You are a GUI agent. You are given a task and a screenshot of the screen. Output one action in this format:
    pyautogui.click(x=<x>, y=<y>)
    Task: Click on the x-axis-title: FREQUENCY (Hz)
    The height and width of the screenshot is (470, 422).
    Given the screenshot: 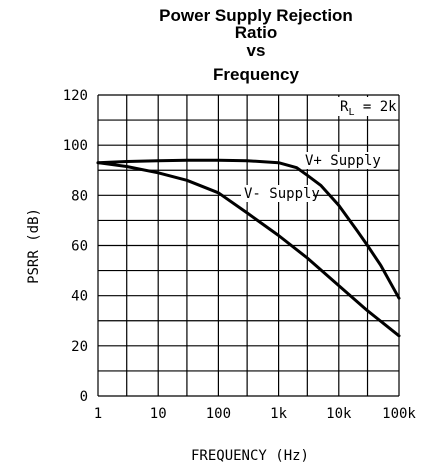 What is the action you would take?
    pyautogui.click(x=250, y=456)
    